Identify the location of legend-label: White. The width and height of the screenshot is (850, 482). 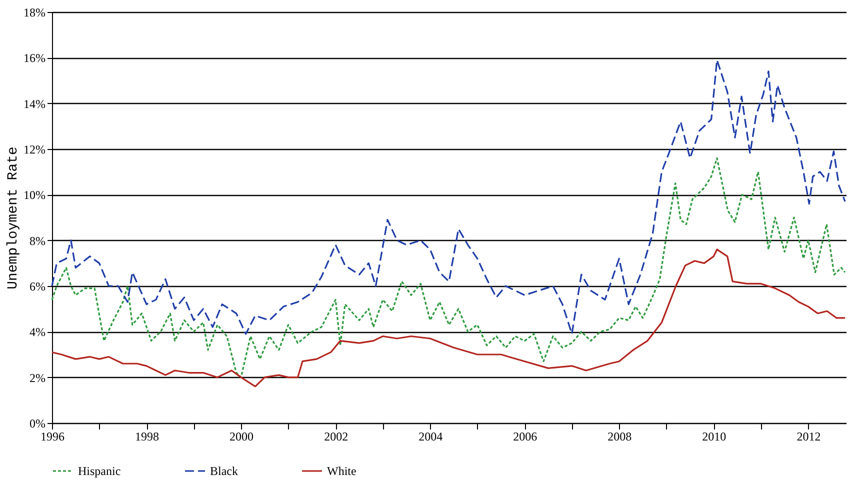
(341, 471).